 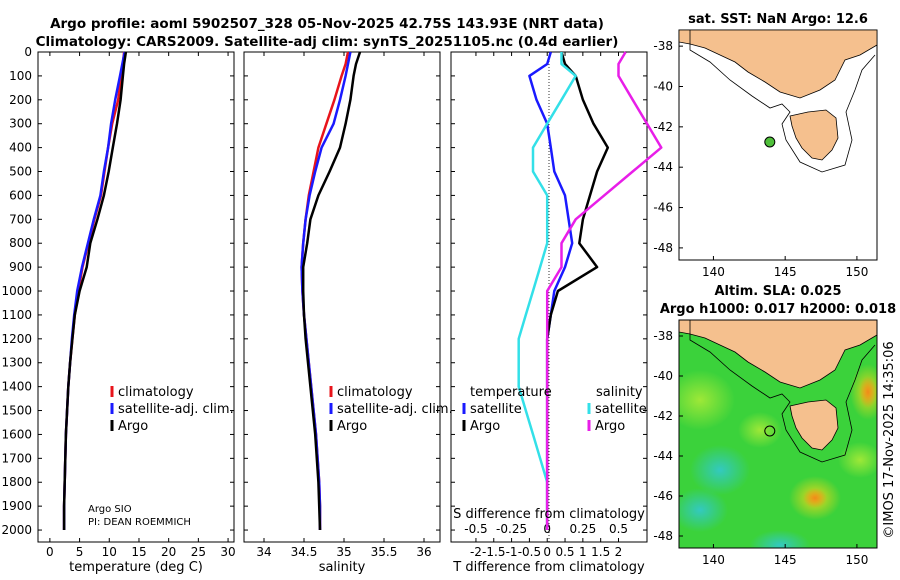 What do you see at coordinates (395, 409) in the screenshot?
I see `legend-label-satellite: satellite-adj. clim.` at bounding box center [395, 409].